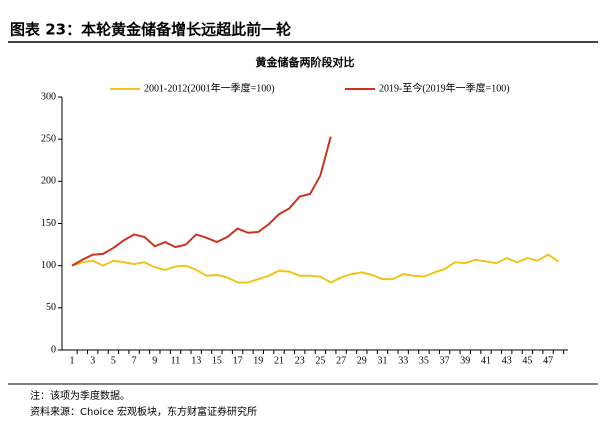 Image resolution: width=607 pixels, height=434 pixels. I want to click on x-tick-label: 21, so click(279, 360).